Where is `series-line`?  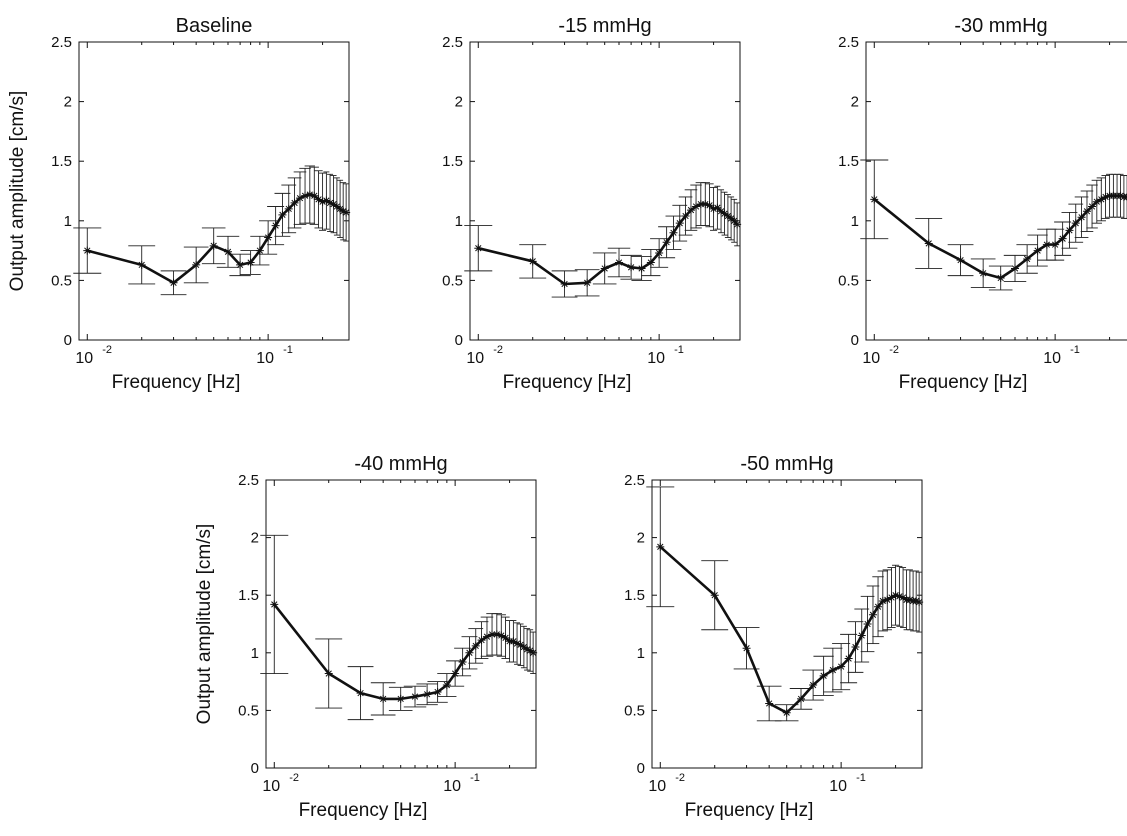
series-line is located at coordinates (403, 652).